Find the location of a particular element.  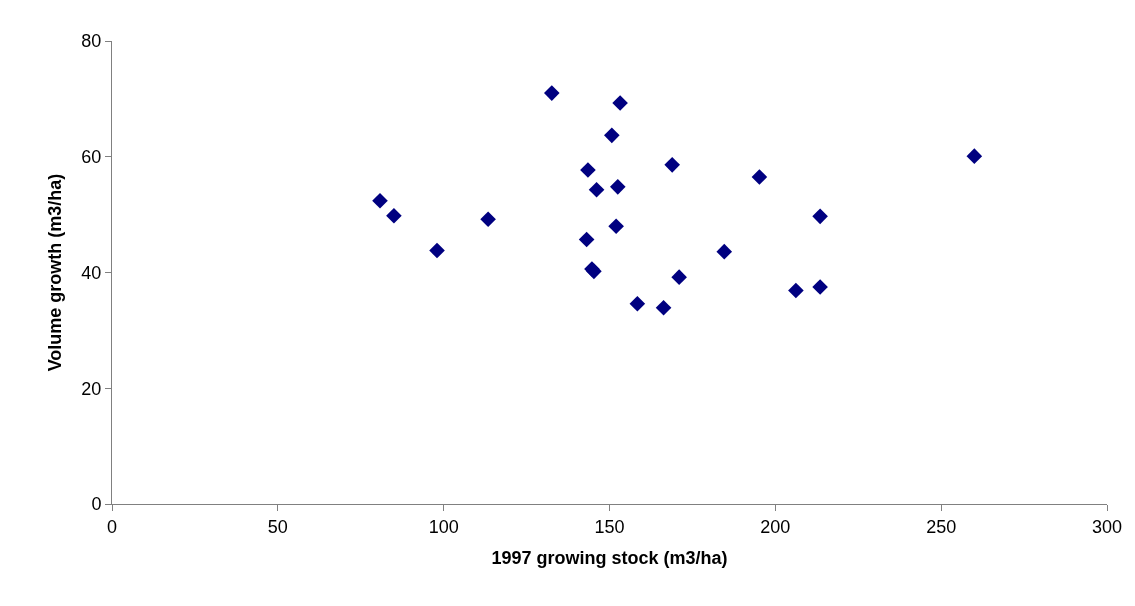

x-tick-label: 100 is located at coordinates (443, 526).